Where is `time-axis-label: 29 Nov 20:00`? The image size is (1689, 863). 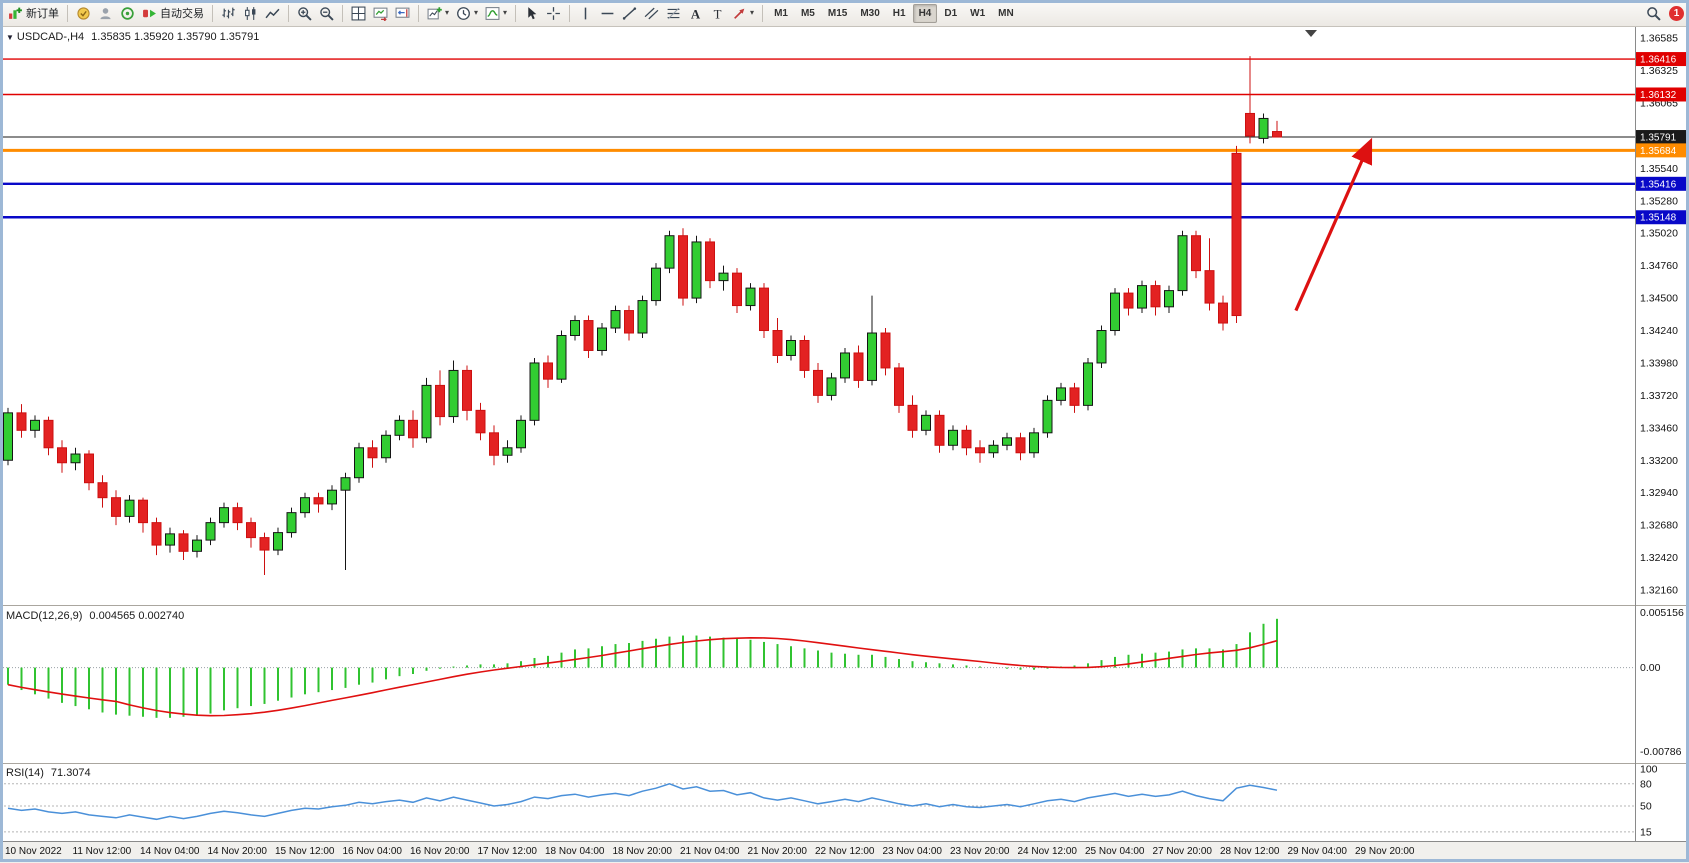 time-axis-label: 29 Nov 20:00 is located at coordinates (1385, 851).